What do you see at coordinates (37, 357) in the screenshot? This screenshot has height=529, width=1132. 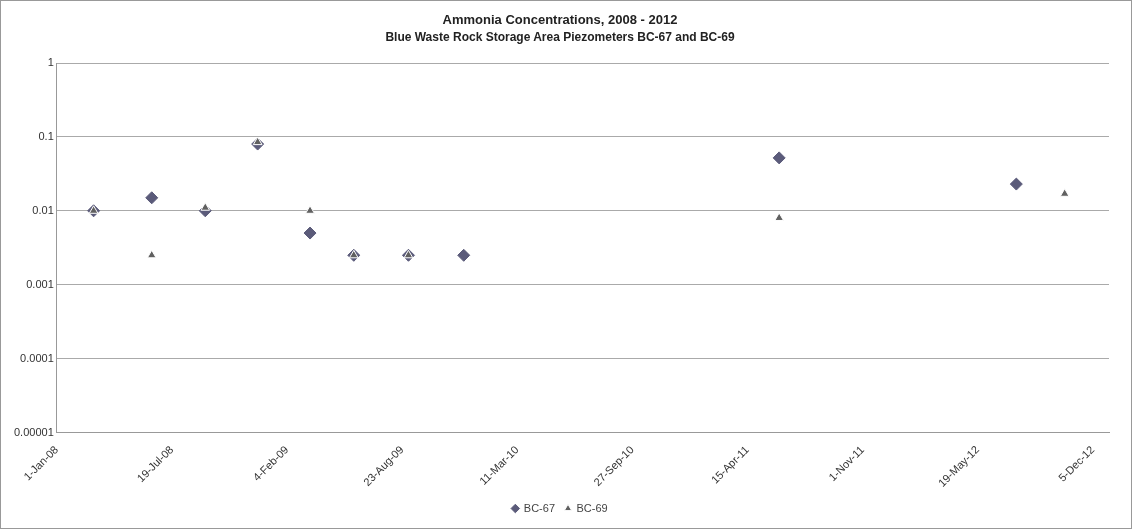 I see `y-tick-label: 0.0001` at bounding box center [37, 357].